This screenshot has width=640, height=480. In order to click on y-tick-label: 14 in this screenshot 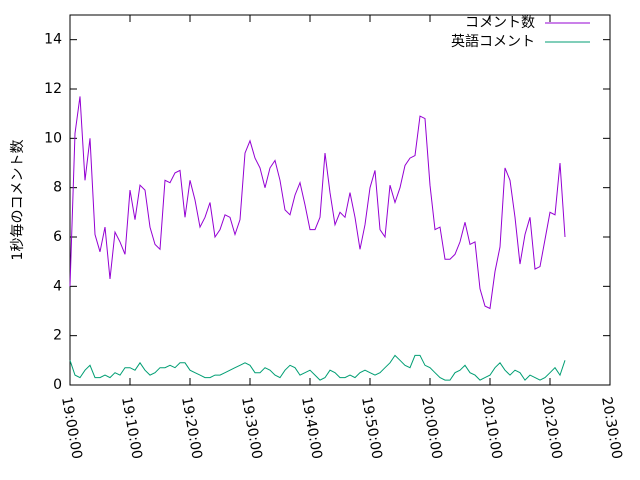, I will do `click(53, 40)`.